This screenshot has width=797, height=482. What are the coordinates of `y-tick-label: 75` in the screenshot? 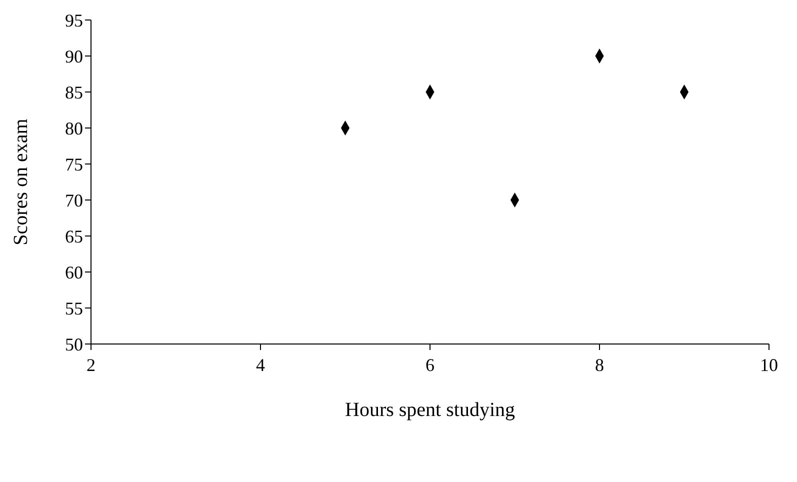 It's located at (74, 164).